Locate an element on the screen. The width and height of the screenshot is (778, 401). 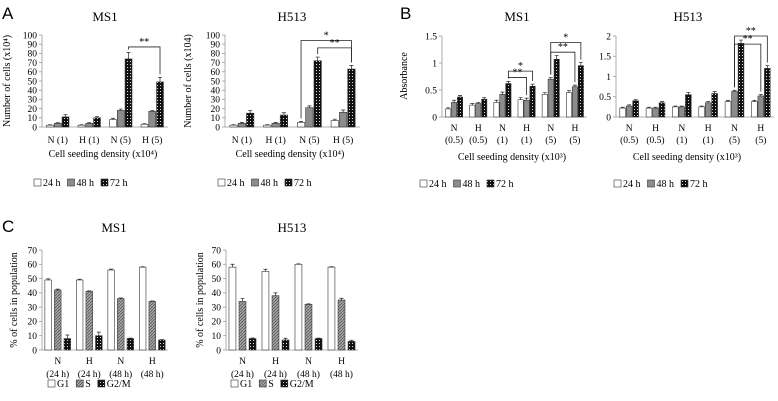
x-tick-label: N (5) is located at coordinates (121, 140).